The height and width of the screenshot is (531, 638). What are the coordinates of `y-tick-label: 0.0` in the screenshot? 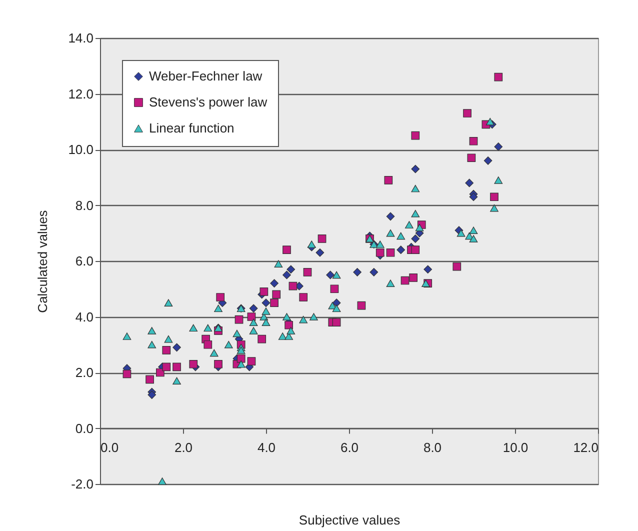 It's located at (84, 428).